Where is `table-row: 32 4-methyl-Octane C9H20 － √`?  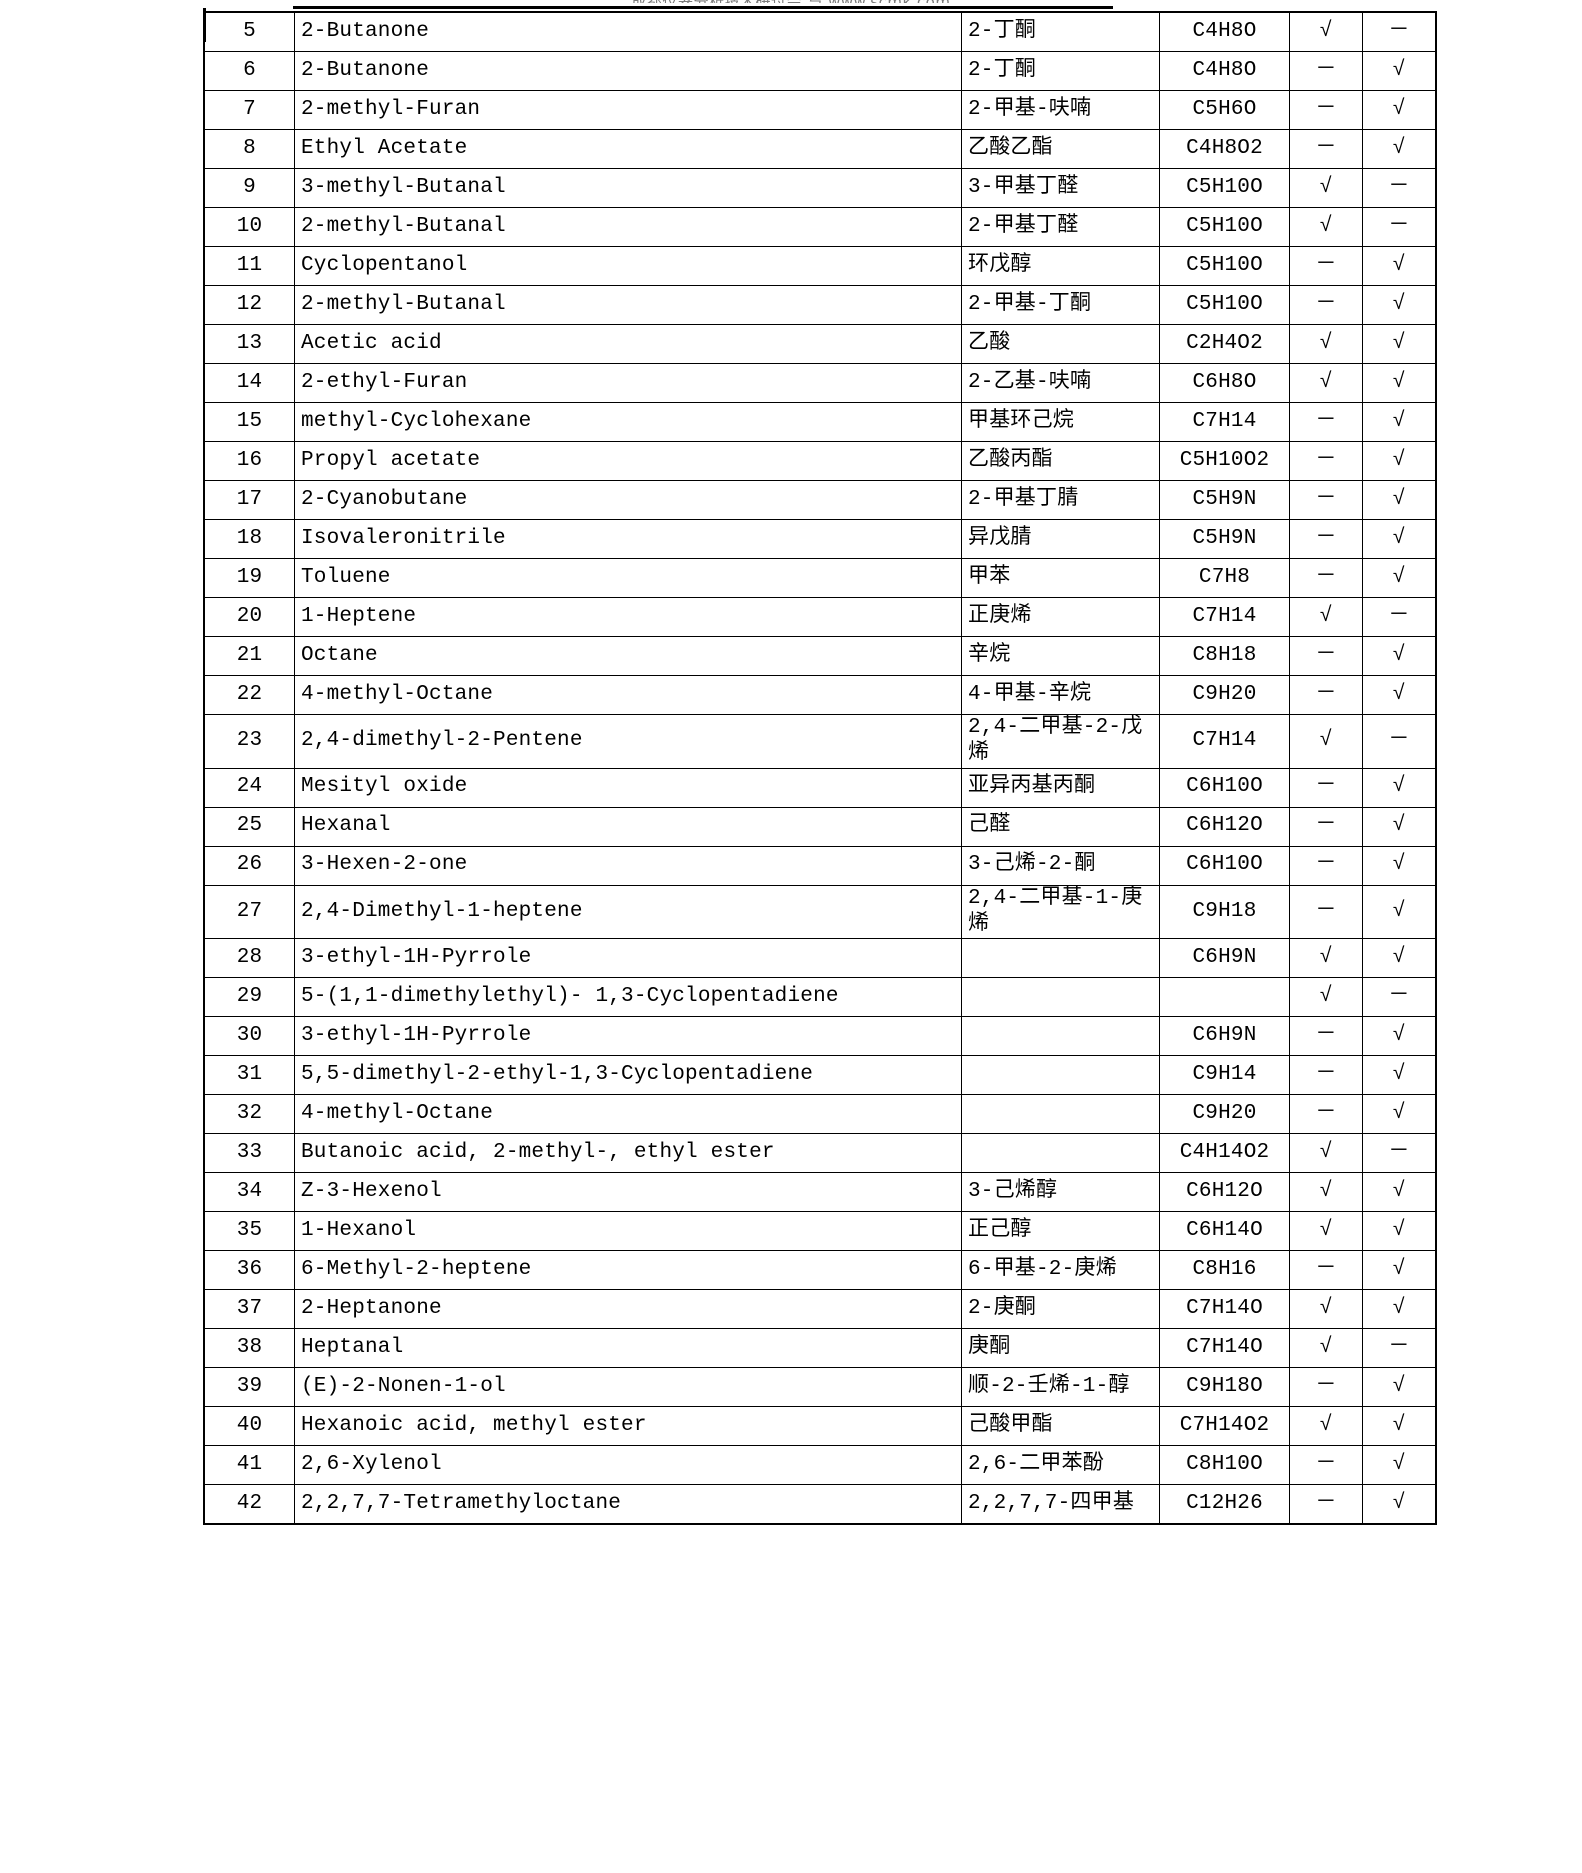 table-row: 32 4-methyl-Octane C9H20 － √ is located at coordinates (820, 1114).